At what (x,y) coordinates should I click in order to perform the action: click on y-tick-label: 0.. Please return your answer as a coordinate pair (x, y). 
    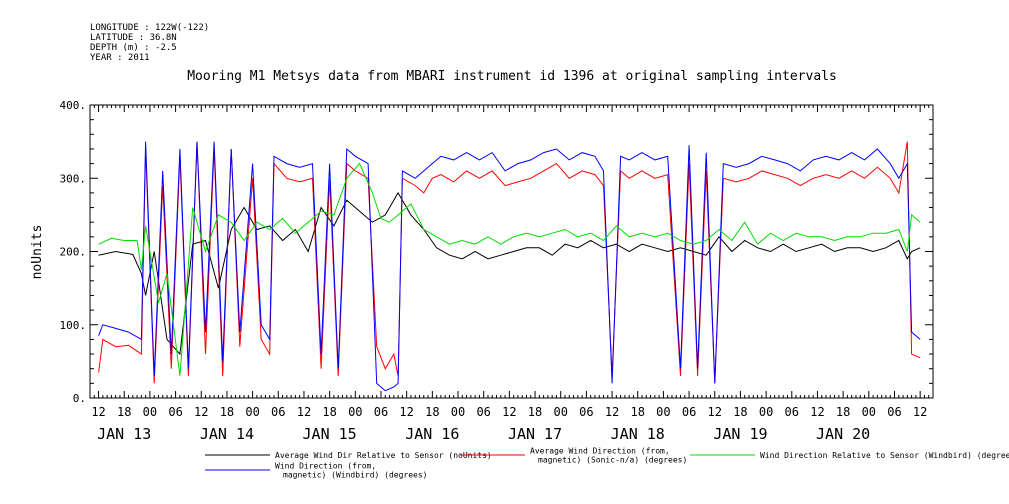
    Looking at the image, I should click on (79, 398).